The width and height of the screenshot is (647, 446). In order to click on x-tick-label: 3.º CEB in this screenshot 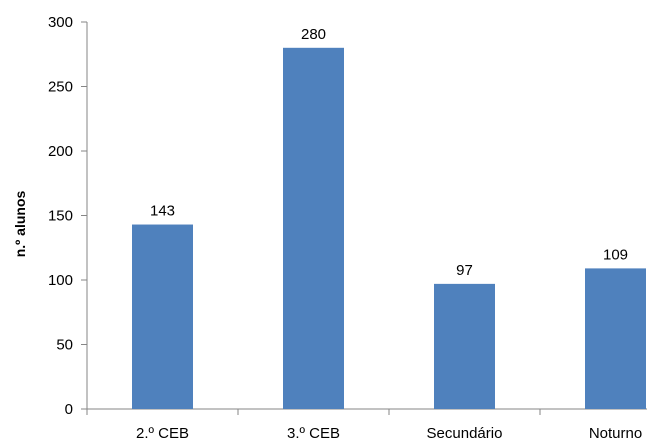, I will do `click(313, 433)`.